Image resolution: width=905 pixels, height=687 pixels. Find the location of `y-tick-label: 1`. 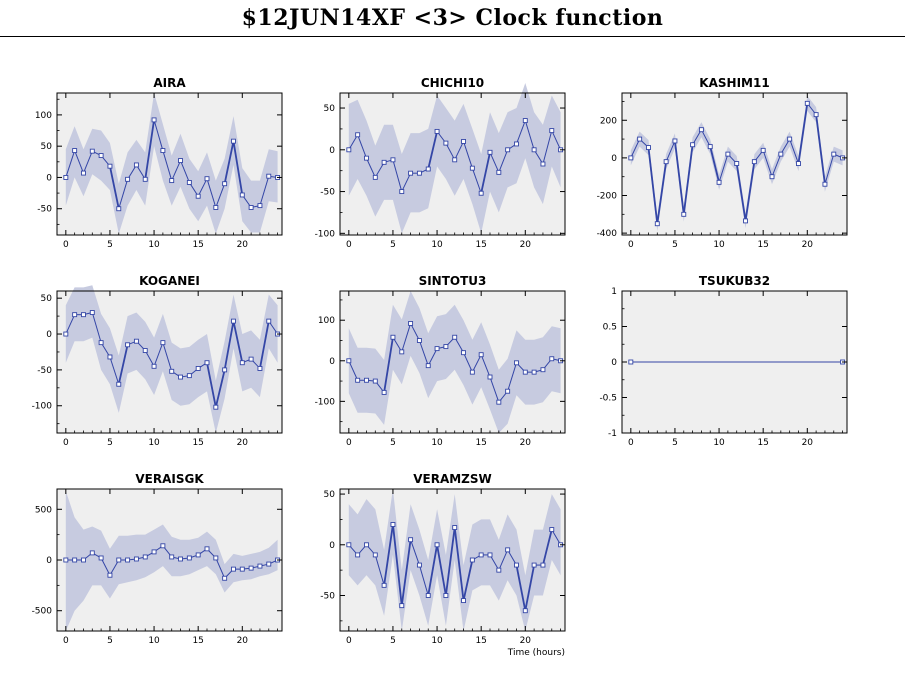

y-tick-label: 1 is located at coordinates (614, 292).